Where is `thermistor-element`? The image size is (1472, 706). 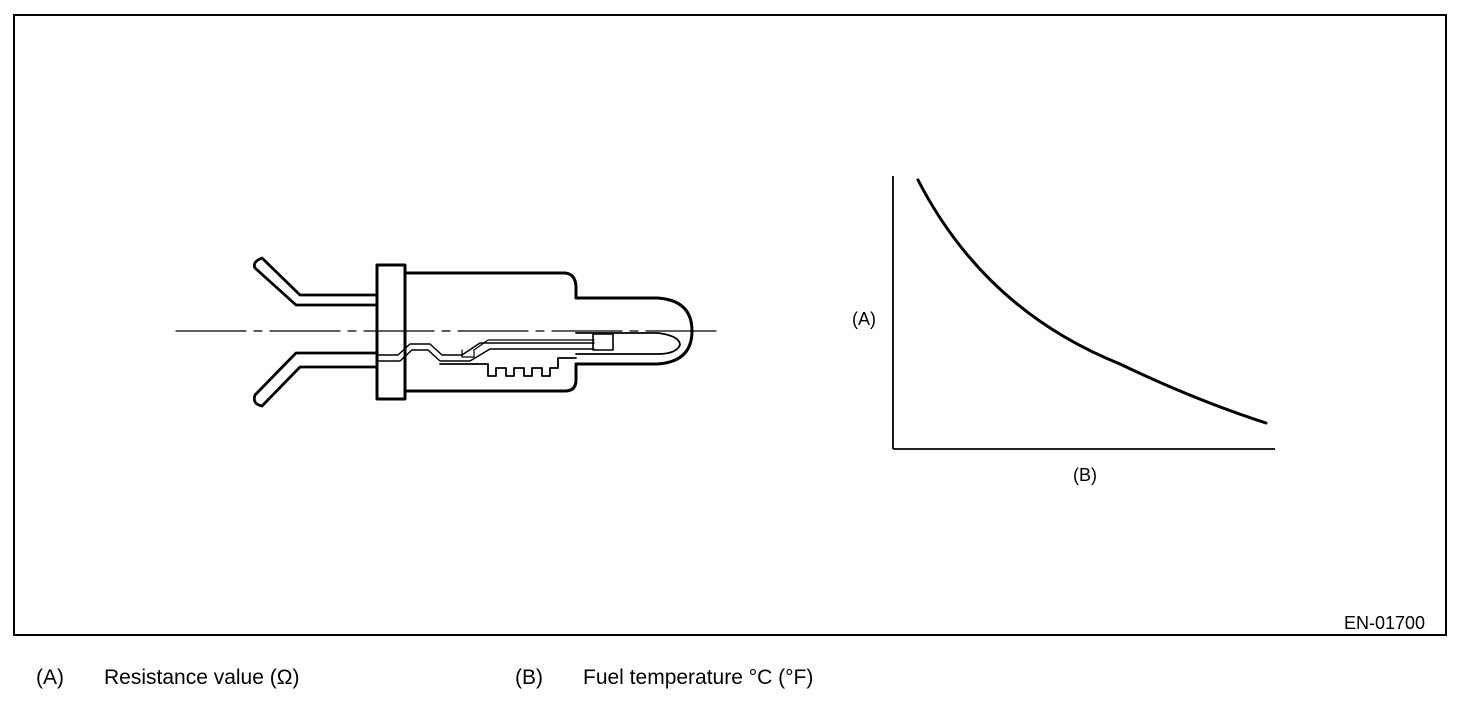
thermistor-element is located at coordinates (603, 342).